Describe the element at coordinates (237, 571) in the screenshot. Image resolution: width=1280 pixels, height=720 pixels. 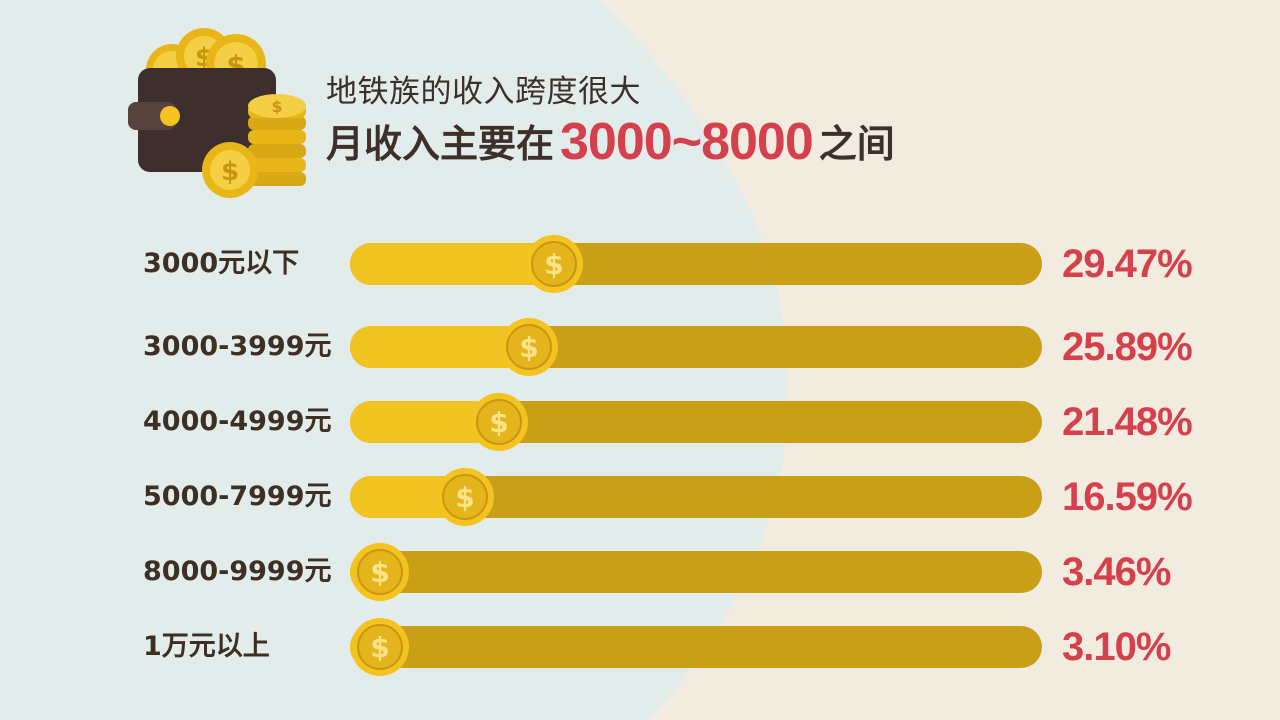
I see `category-label: 8000-9999元` at that location.